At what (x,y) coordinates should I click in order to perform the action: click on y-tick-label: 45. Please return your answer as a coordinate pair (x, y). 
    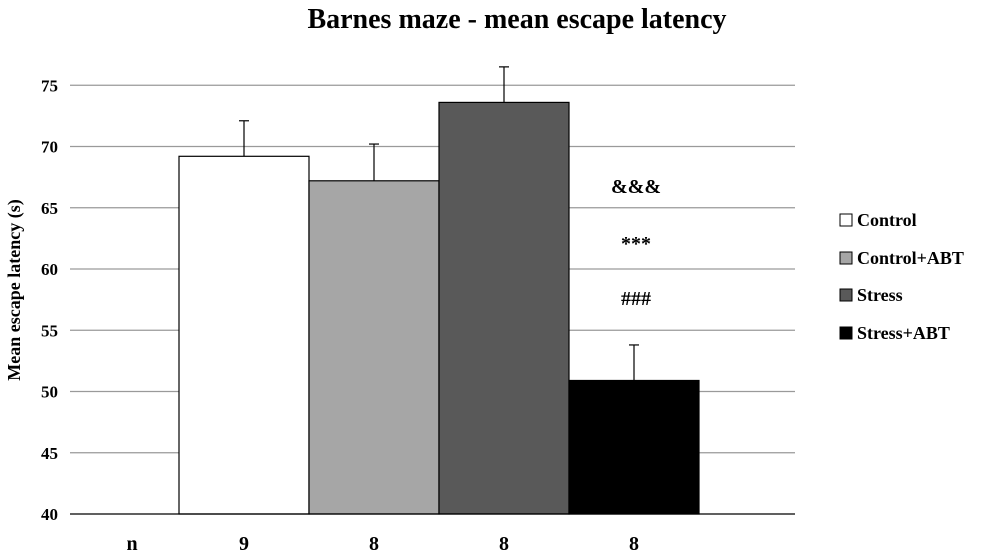
    Looking at the image, I should click on (49, 453).